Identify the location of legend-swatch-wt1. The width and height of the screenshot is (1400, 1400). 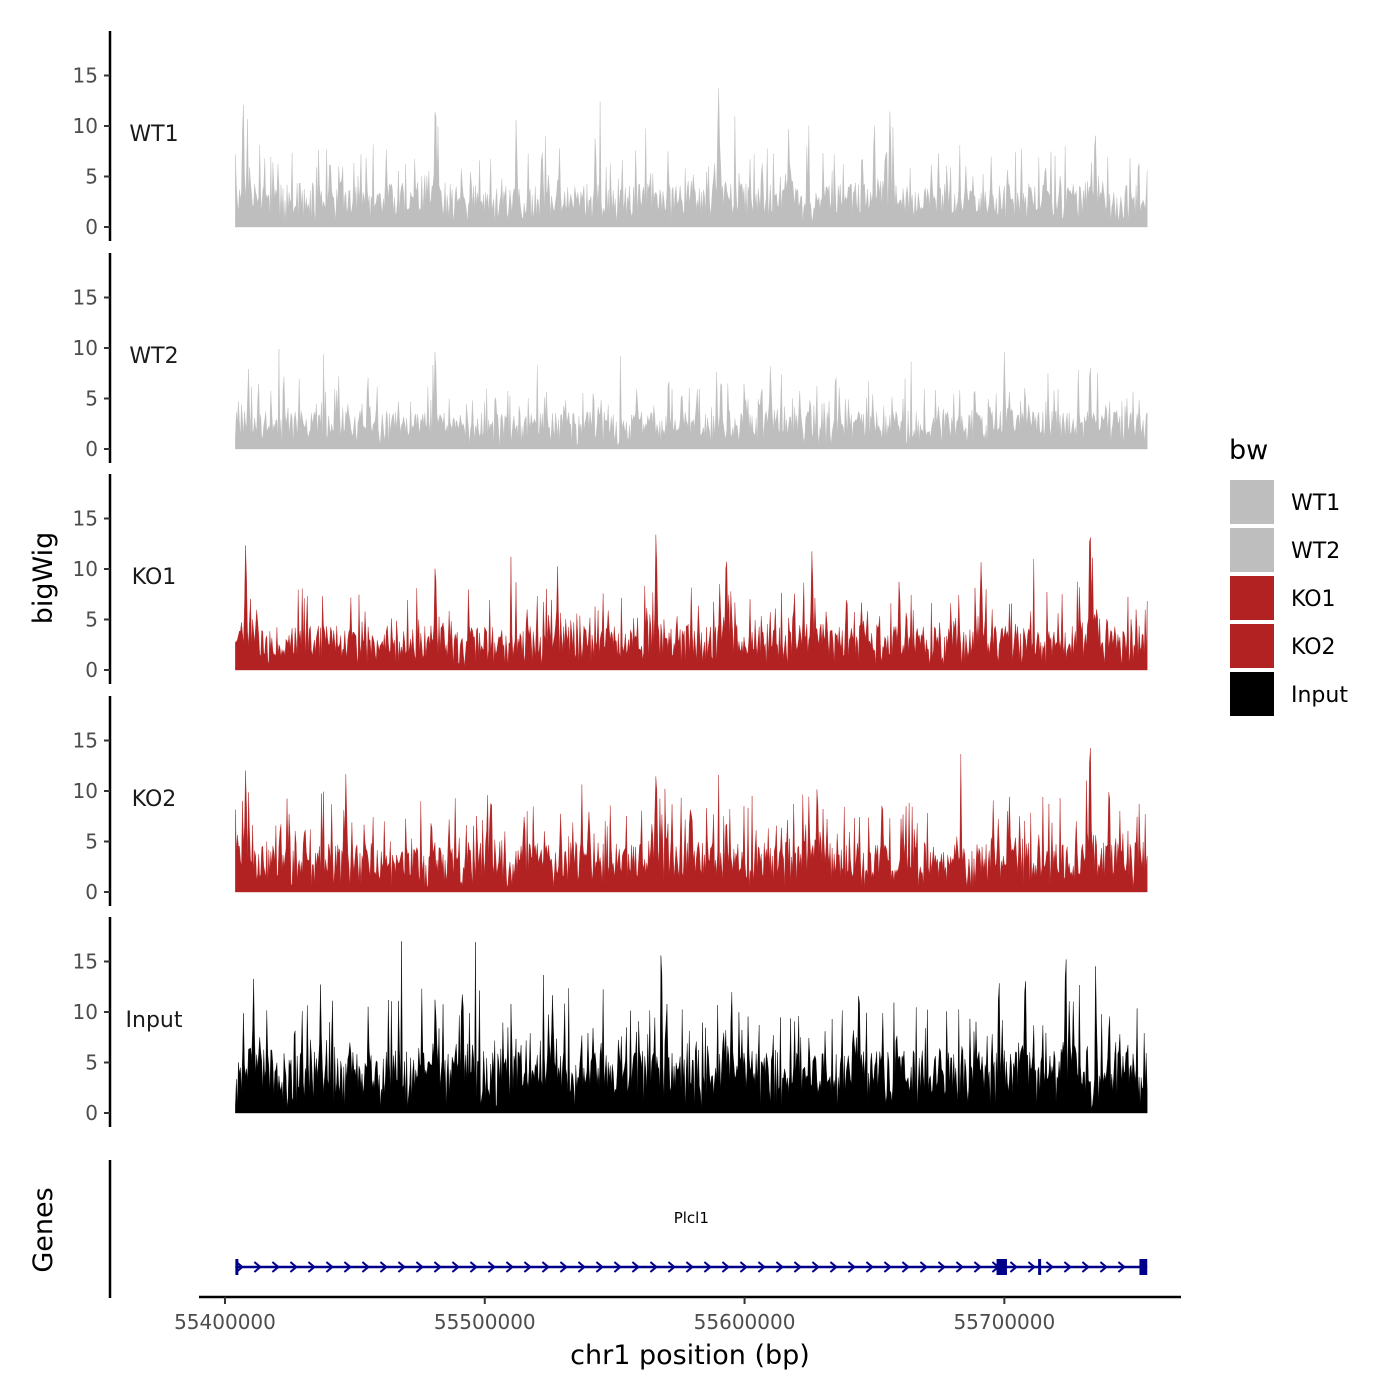
(1252, 502).